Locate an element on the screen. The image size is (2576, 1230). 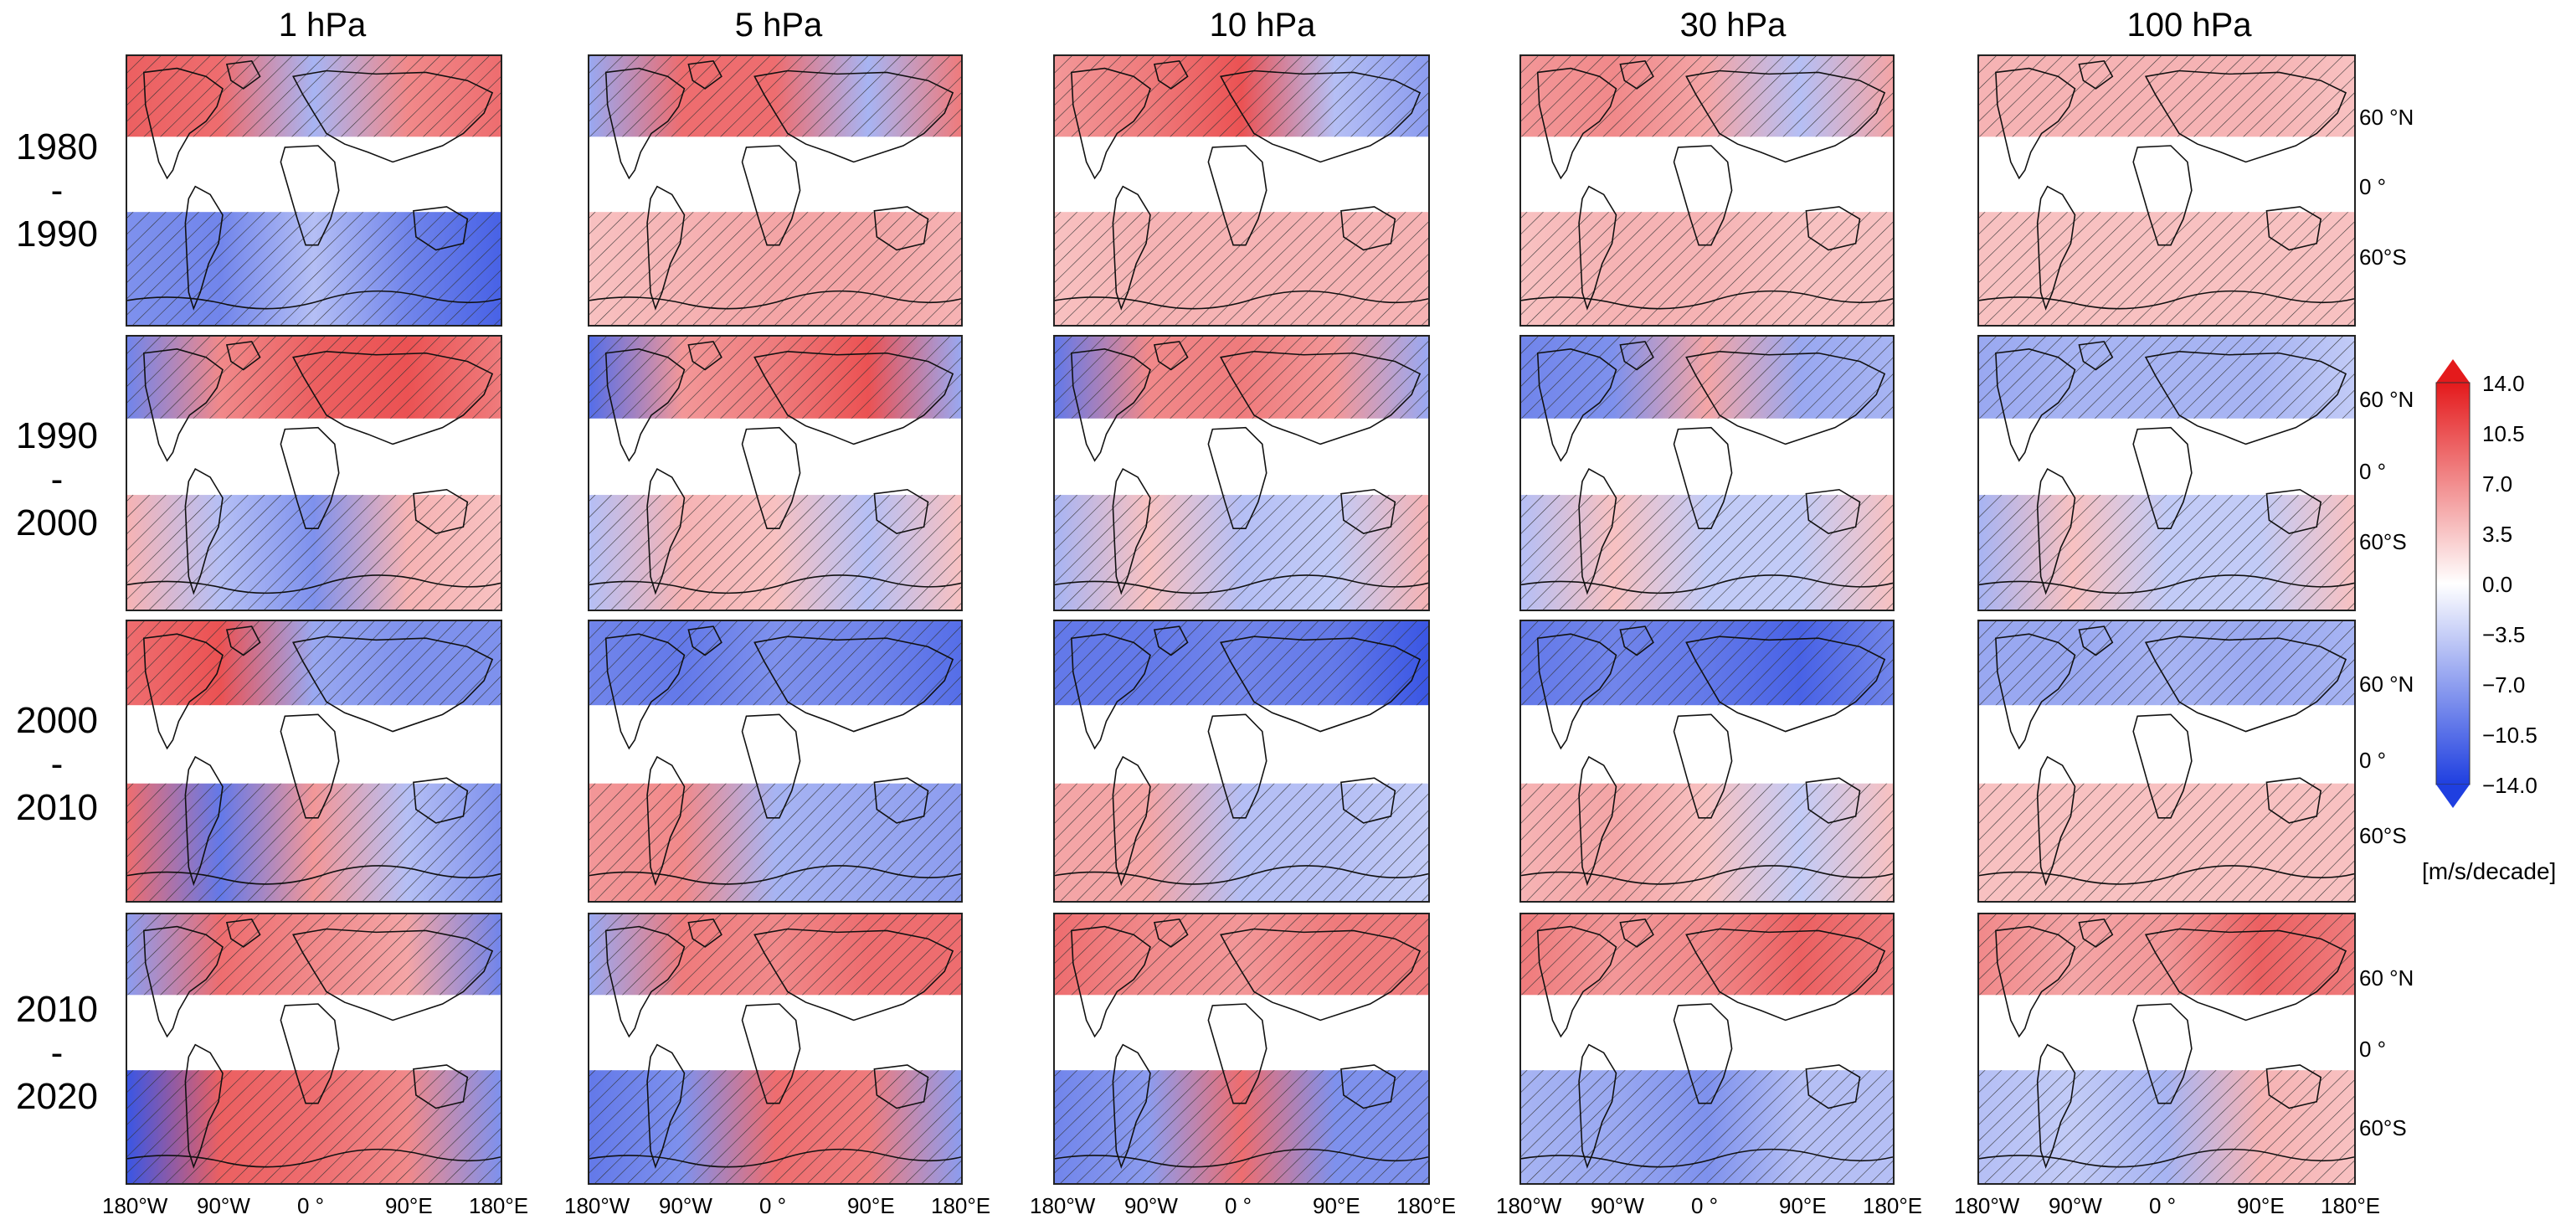
row-end: 2020 is located at coordinates (57, 1096).